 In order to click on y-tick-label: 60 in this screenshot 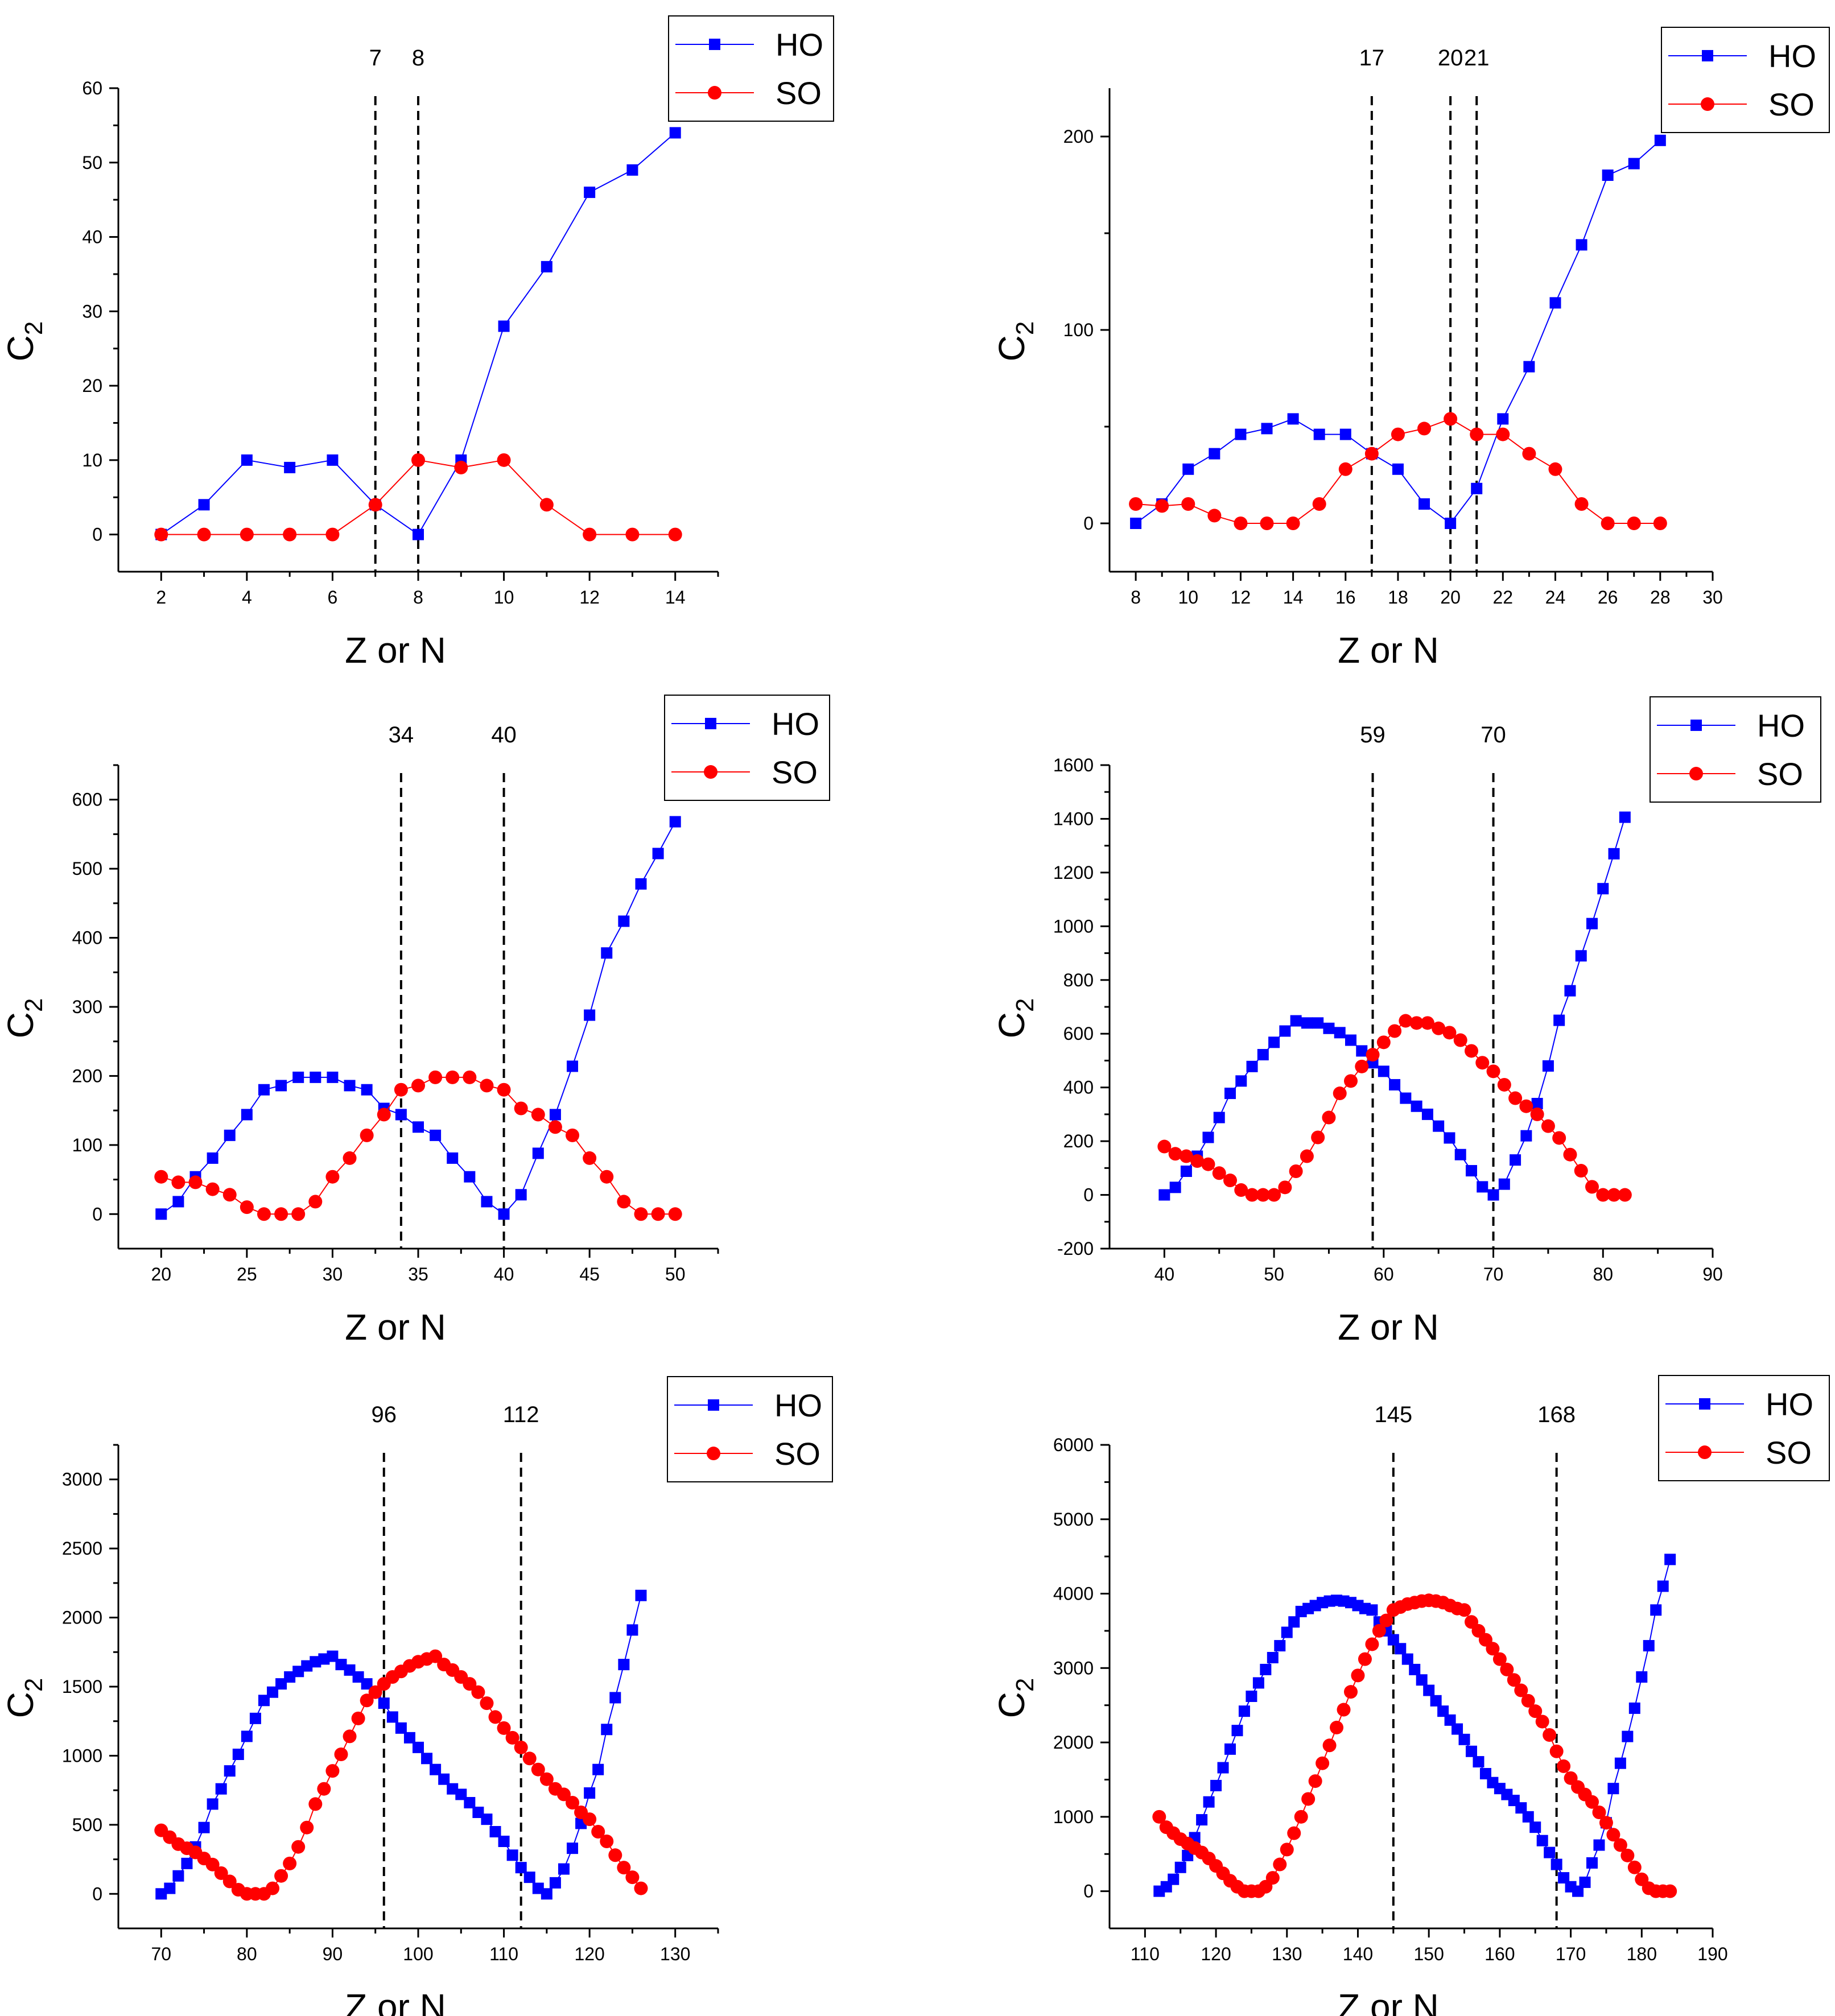, I will do `click(92, 88)`.